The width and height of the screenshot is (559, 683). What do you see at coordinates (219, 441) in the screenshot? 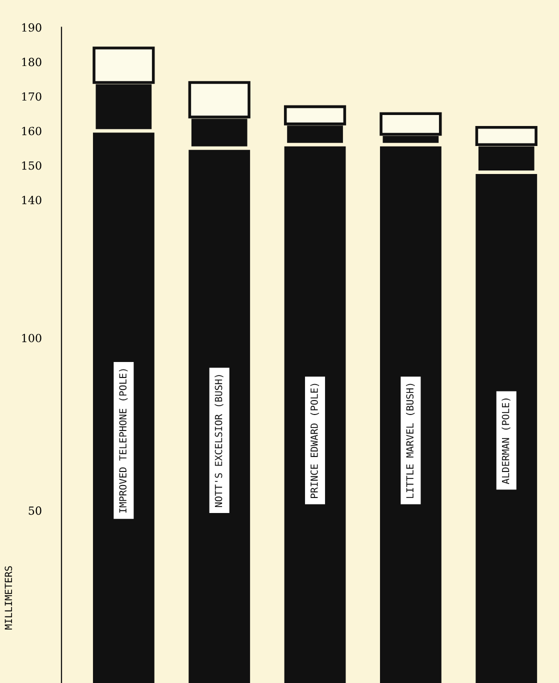
I see `x-tick-label: NOTT'S EXCELSIOR (BUSH)` at bounding box center [219, 441].